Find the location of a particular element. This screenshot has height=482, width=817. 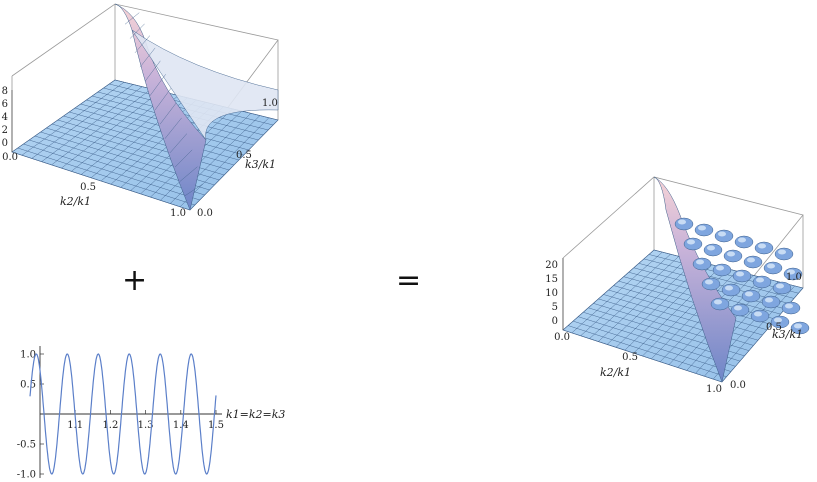

left-surface-ridge is located at coordinates (160, 107).